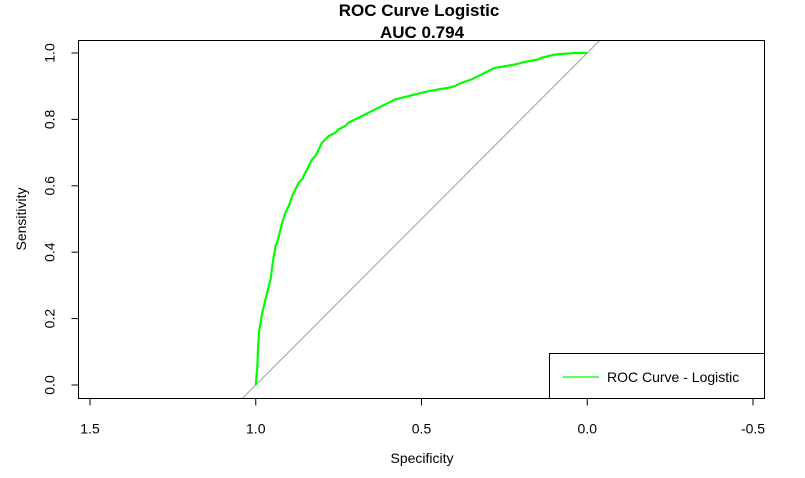 The height and width of the screenshot is (478, 805). Describe the element at coordinates (50, 252) in the screenshot. I see `y-tick-label: 0.4` at that location.